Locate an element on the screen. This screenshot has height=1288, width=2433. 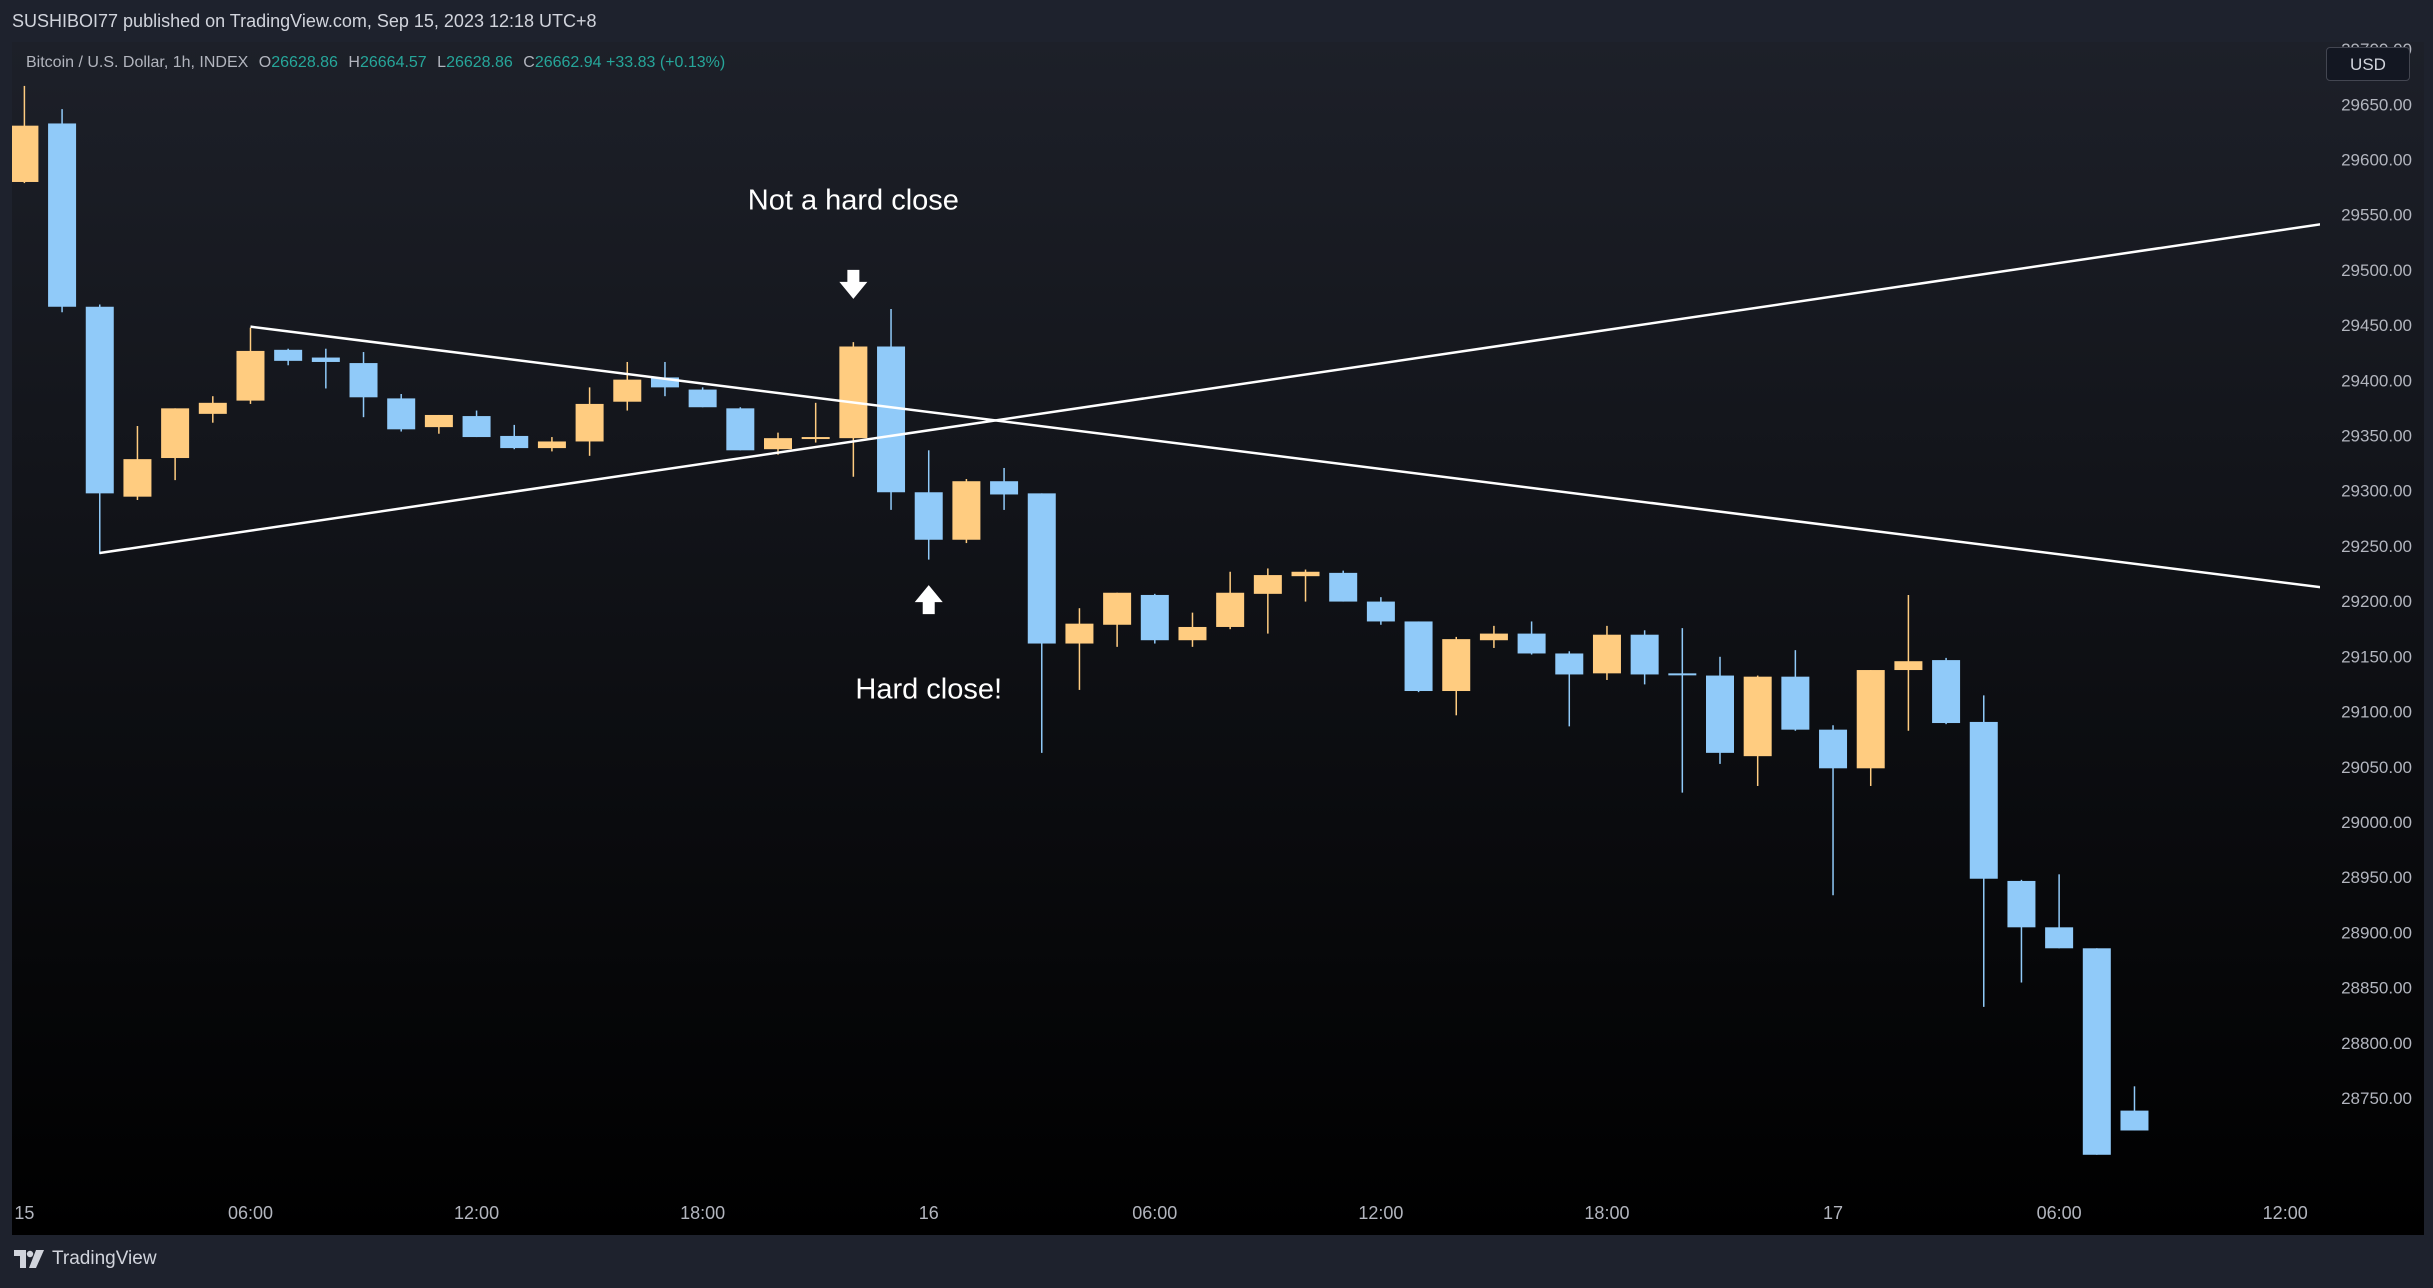
y-tick-label: 29150.00 is located at coordinates (2376, 656).